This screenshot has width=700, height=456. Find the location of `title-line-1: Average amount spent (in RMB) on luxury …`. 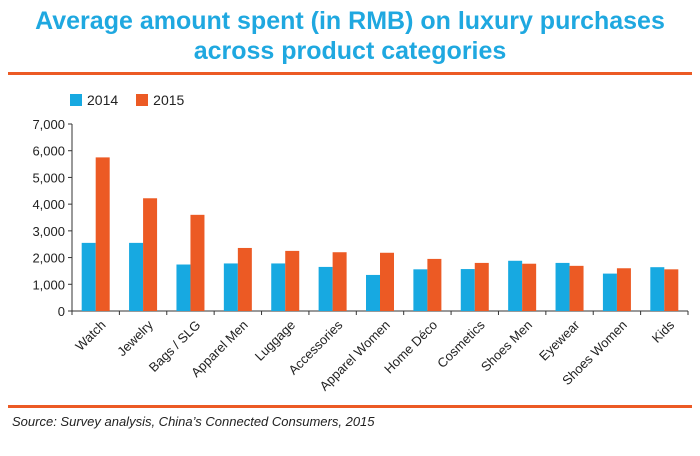

title-line-1: Average amount spent (in RMB) on luxury … is located at coordinates (350, 21).